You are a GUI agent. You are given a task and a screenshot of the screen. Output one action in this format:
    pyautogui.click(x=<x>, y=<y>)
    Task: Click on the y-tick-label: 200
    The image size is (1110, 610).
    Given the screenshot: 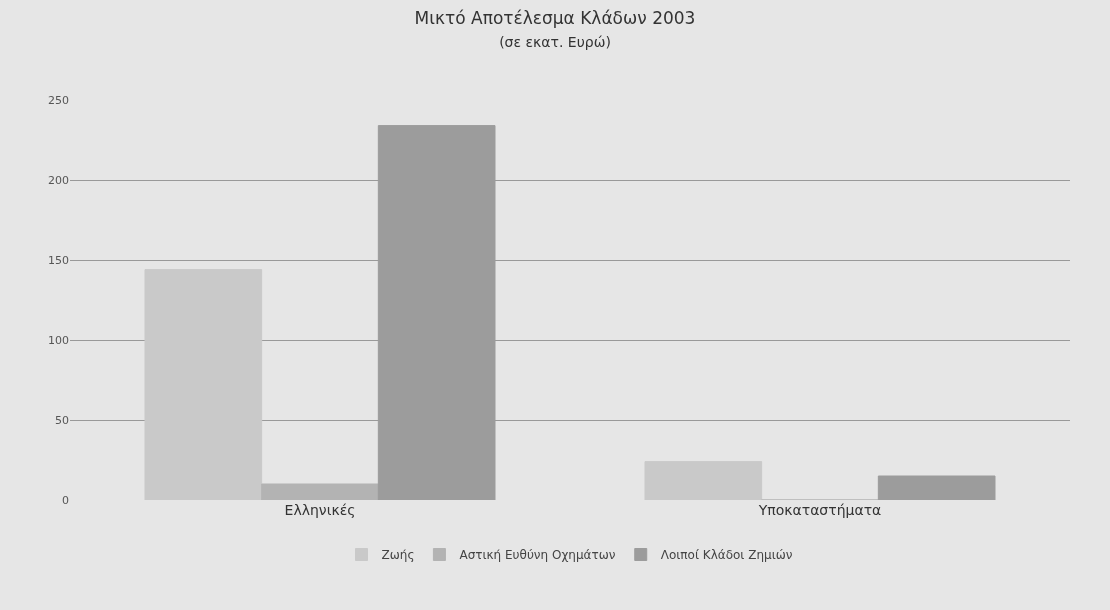 What is the action you would take?
    pyautogui.click(x=58, y=180)
    